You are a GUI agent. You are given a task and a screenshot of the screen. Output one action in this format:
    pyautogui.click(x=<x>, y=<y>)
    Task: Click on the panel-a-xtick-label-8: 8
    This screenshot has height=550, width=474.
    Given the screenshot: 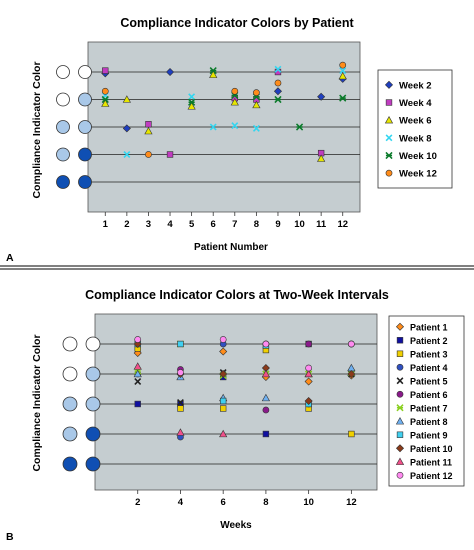 What is the action you would take?
    pyautogui.click(x=256, y=224)
    